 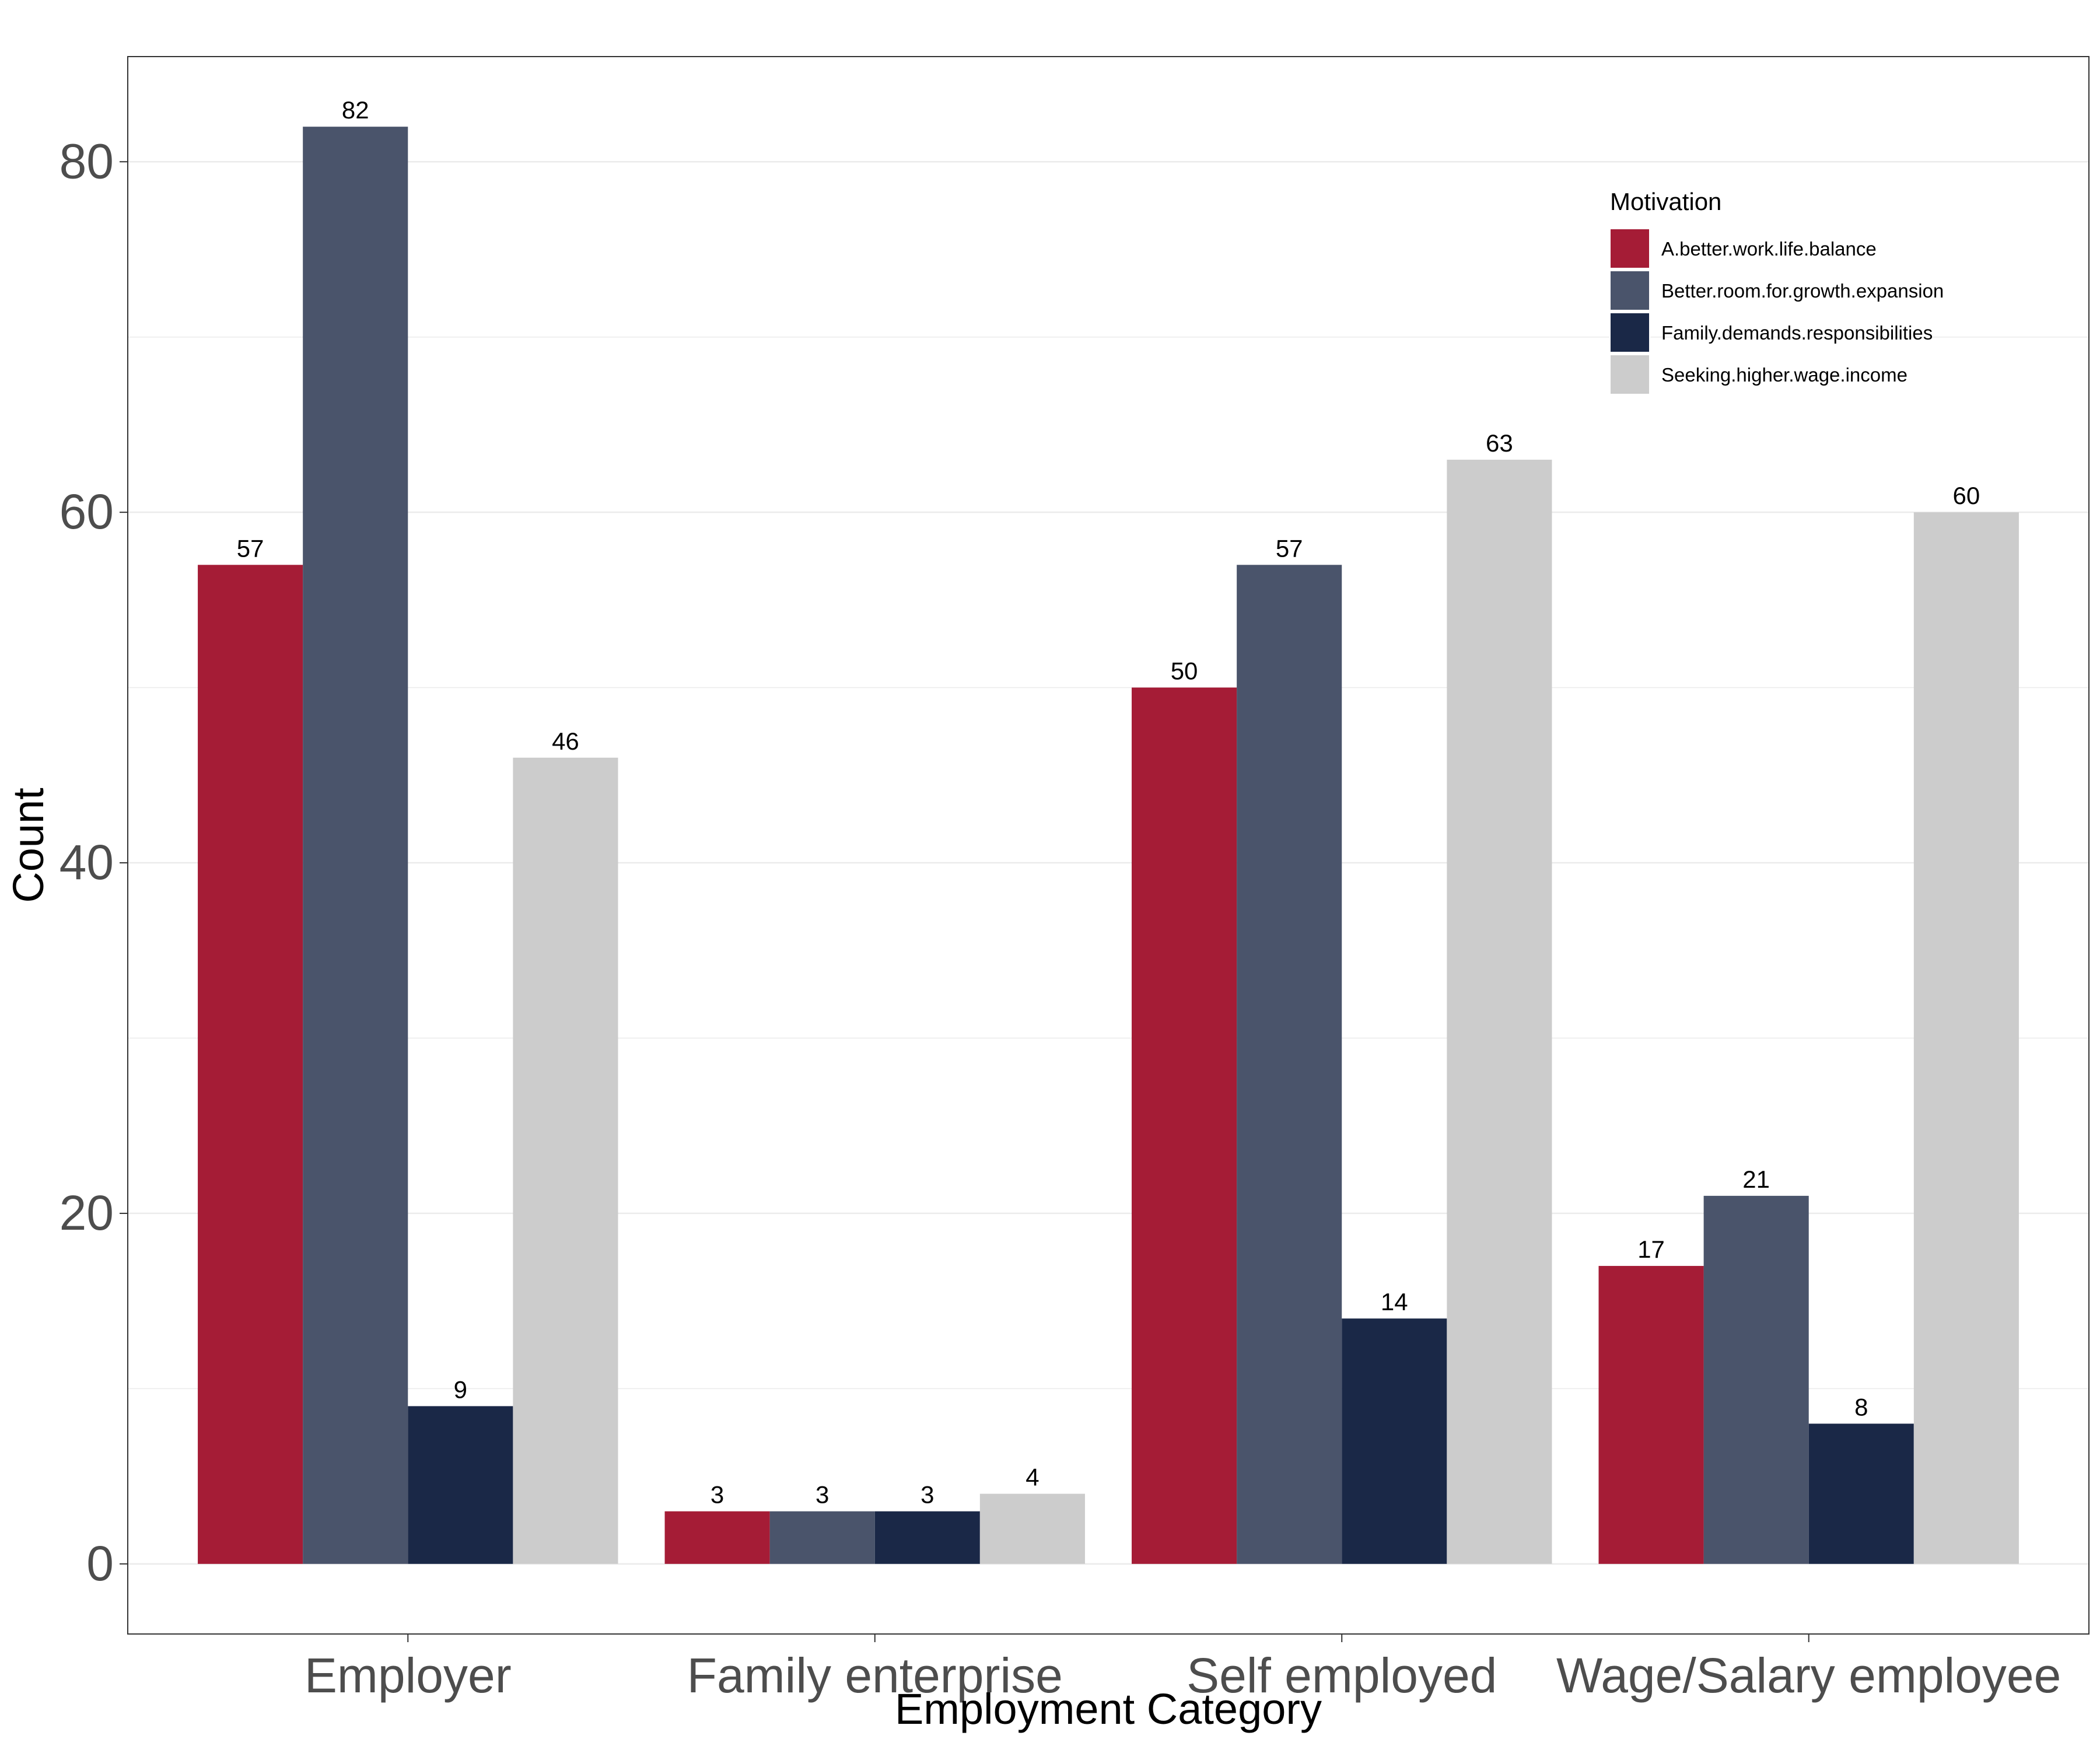 I want to click on legend-label: A.better.work.life.balance, so click(x=1769, y=249).